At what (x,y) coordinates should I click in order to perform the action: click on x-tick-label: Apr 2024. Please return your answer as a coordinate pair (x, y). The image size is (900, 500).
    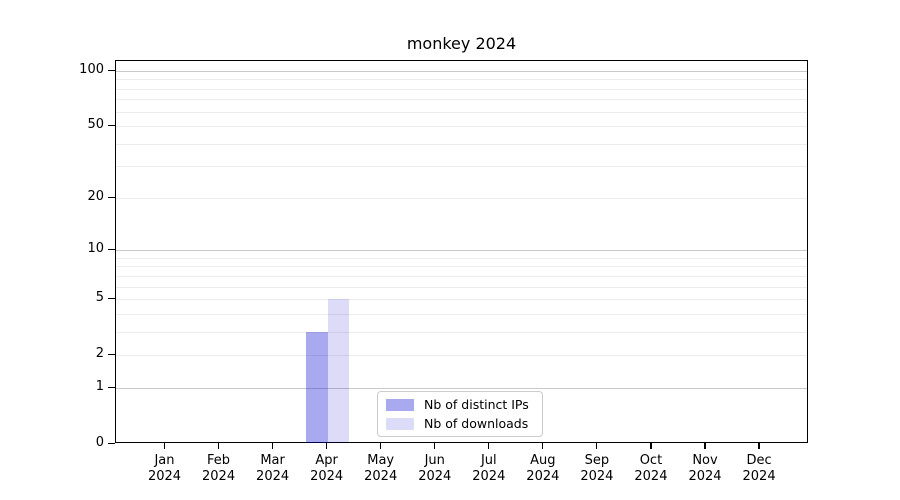
    Looking at the image, I should click on (327, 469).